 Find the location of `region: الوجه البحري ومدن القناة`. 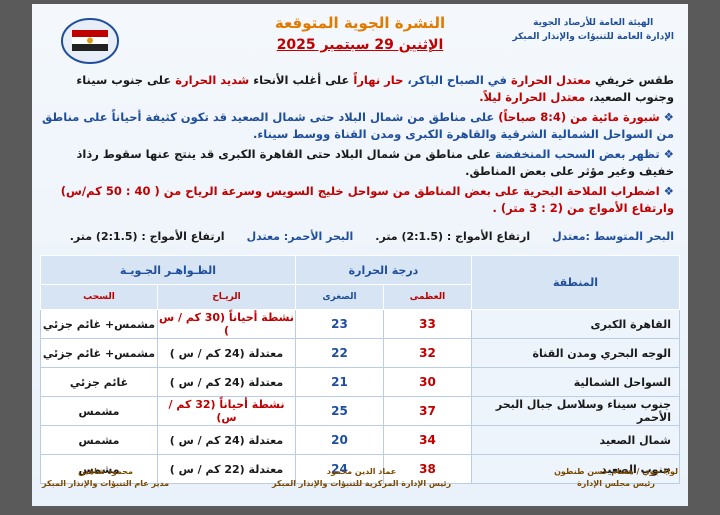

region: الوجه البحري ومدن القناة is located at coordinates (575, 353).